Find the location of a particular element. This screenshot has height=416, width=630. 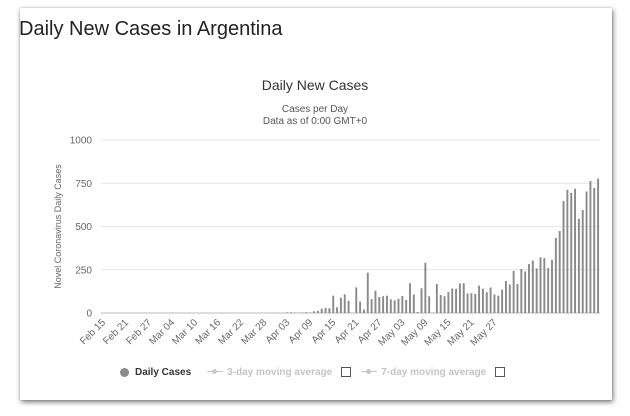

chart-subtitle-units: Cases per Day is located at coordinates (315, 109).